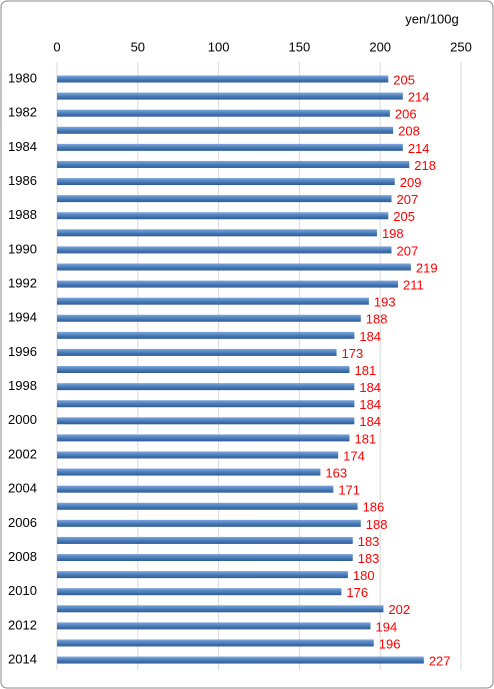 The height and width of the screenshot is (689, 494). Describe the element at coordinates (409, 131) in the screenshot. I see `value-label: 208` at that location.